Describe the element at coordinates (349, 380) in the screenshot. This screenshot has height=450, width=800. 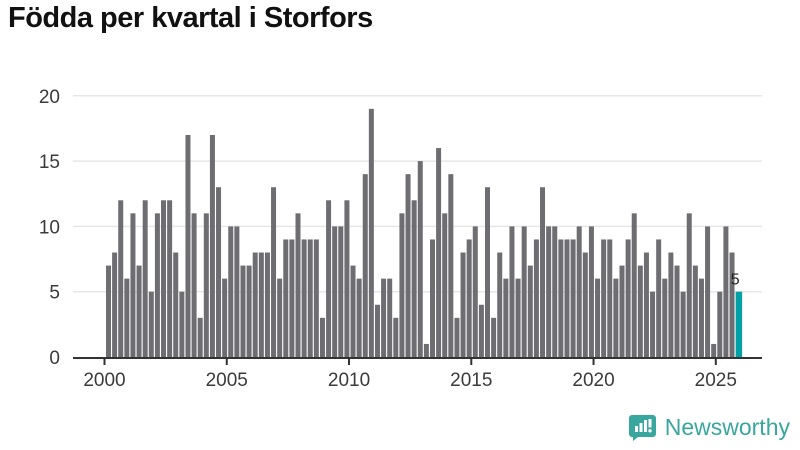
I see `x-axis-tick-label: 2010` at that location.